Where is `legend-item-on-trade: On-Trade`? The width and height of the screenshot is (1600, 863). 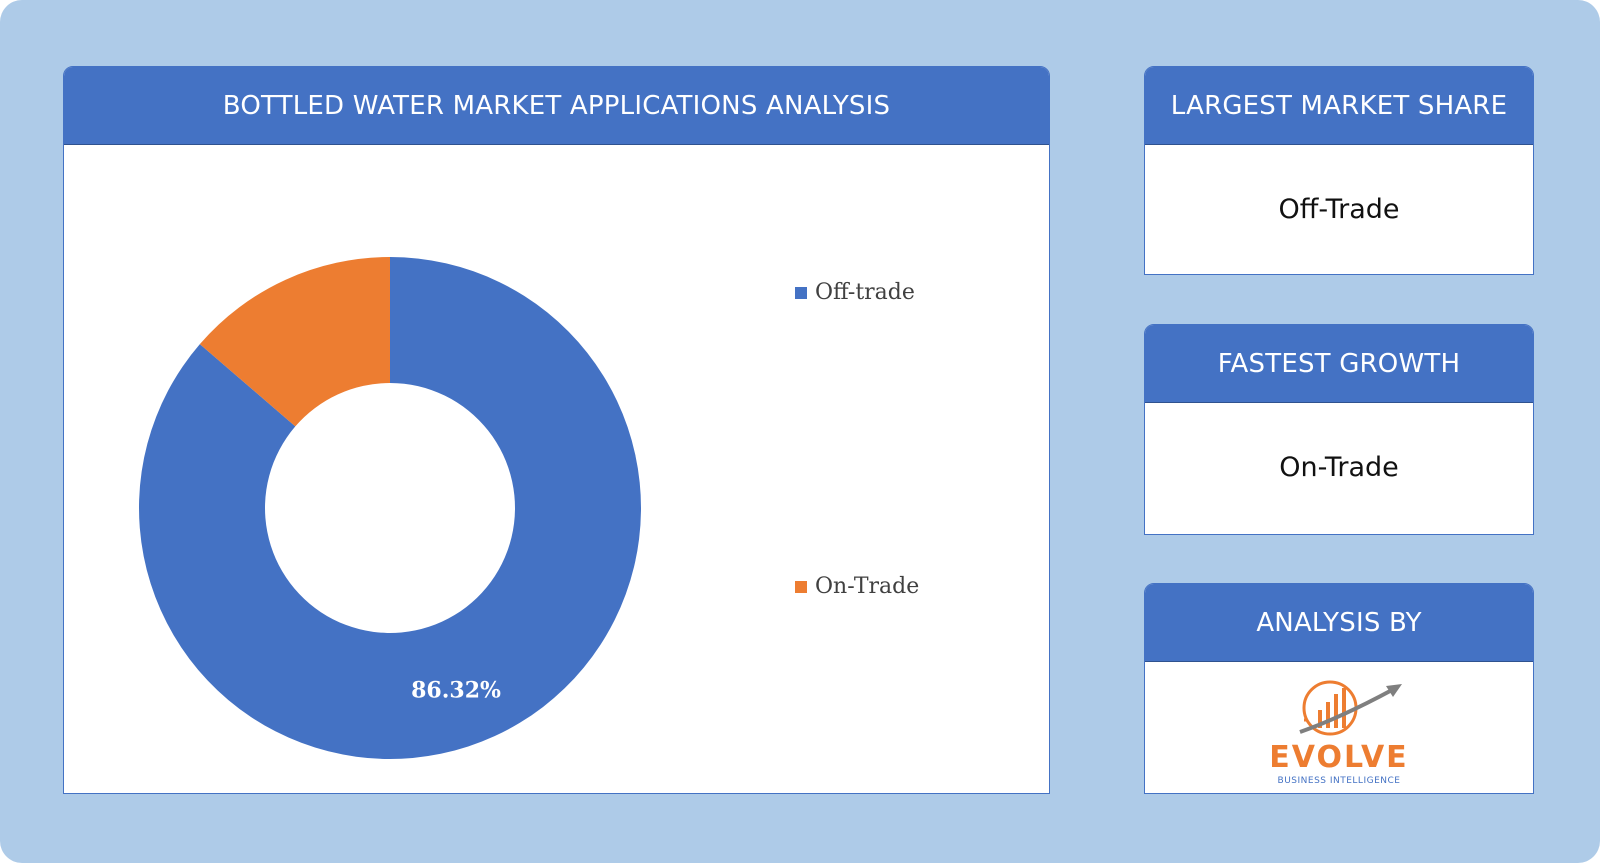
legend-item-on-trade: On-Trade is located at coordinates (857, 586).